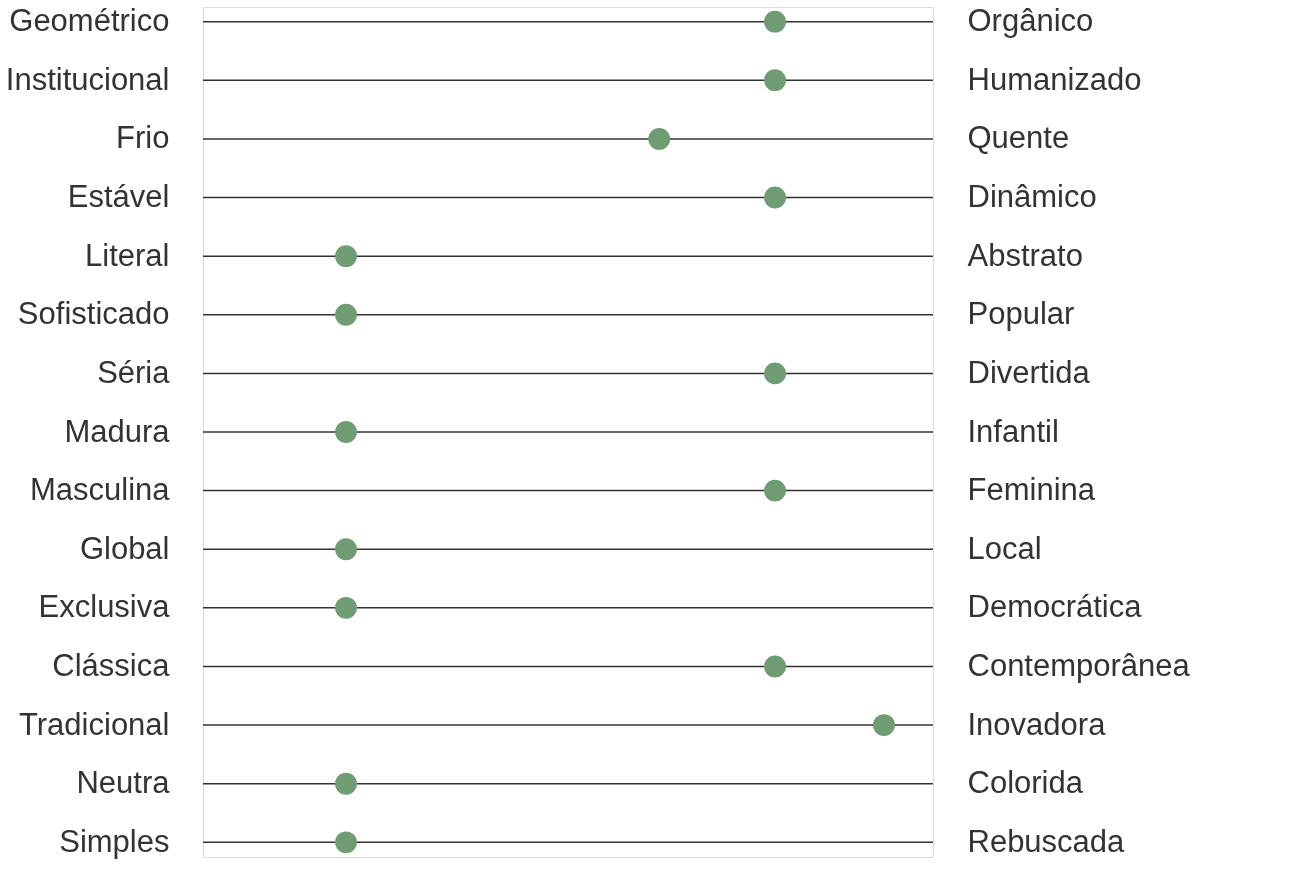 This screenshot has width=1292, height=883. What do you see at coordinates (1079, 665) in the screenshot?
I see `y2-tick-label: Contemporânea` at bounding box center [1079, 665].